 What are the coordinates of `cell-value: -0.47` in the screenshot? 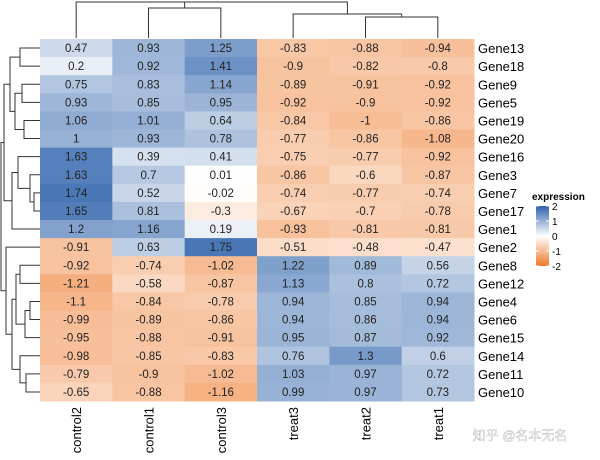 It's located at (438, 248).